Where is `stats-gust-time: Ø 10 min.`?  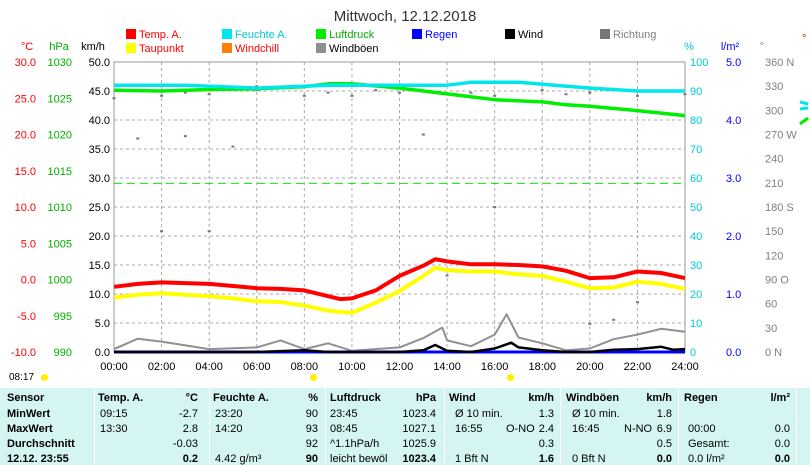
stats-gust-time: Ø 10 min. is located at coordinates (596, 414).